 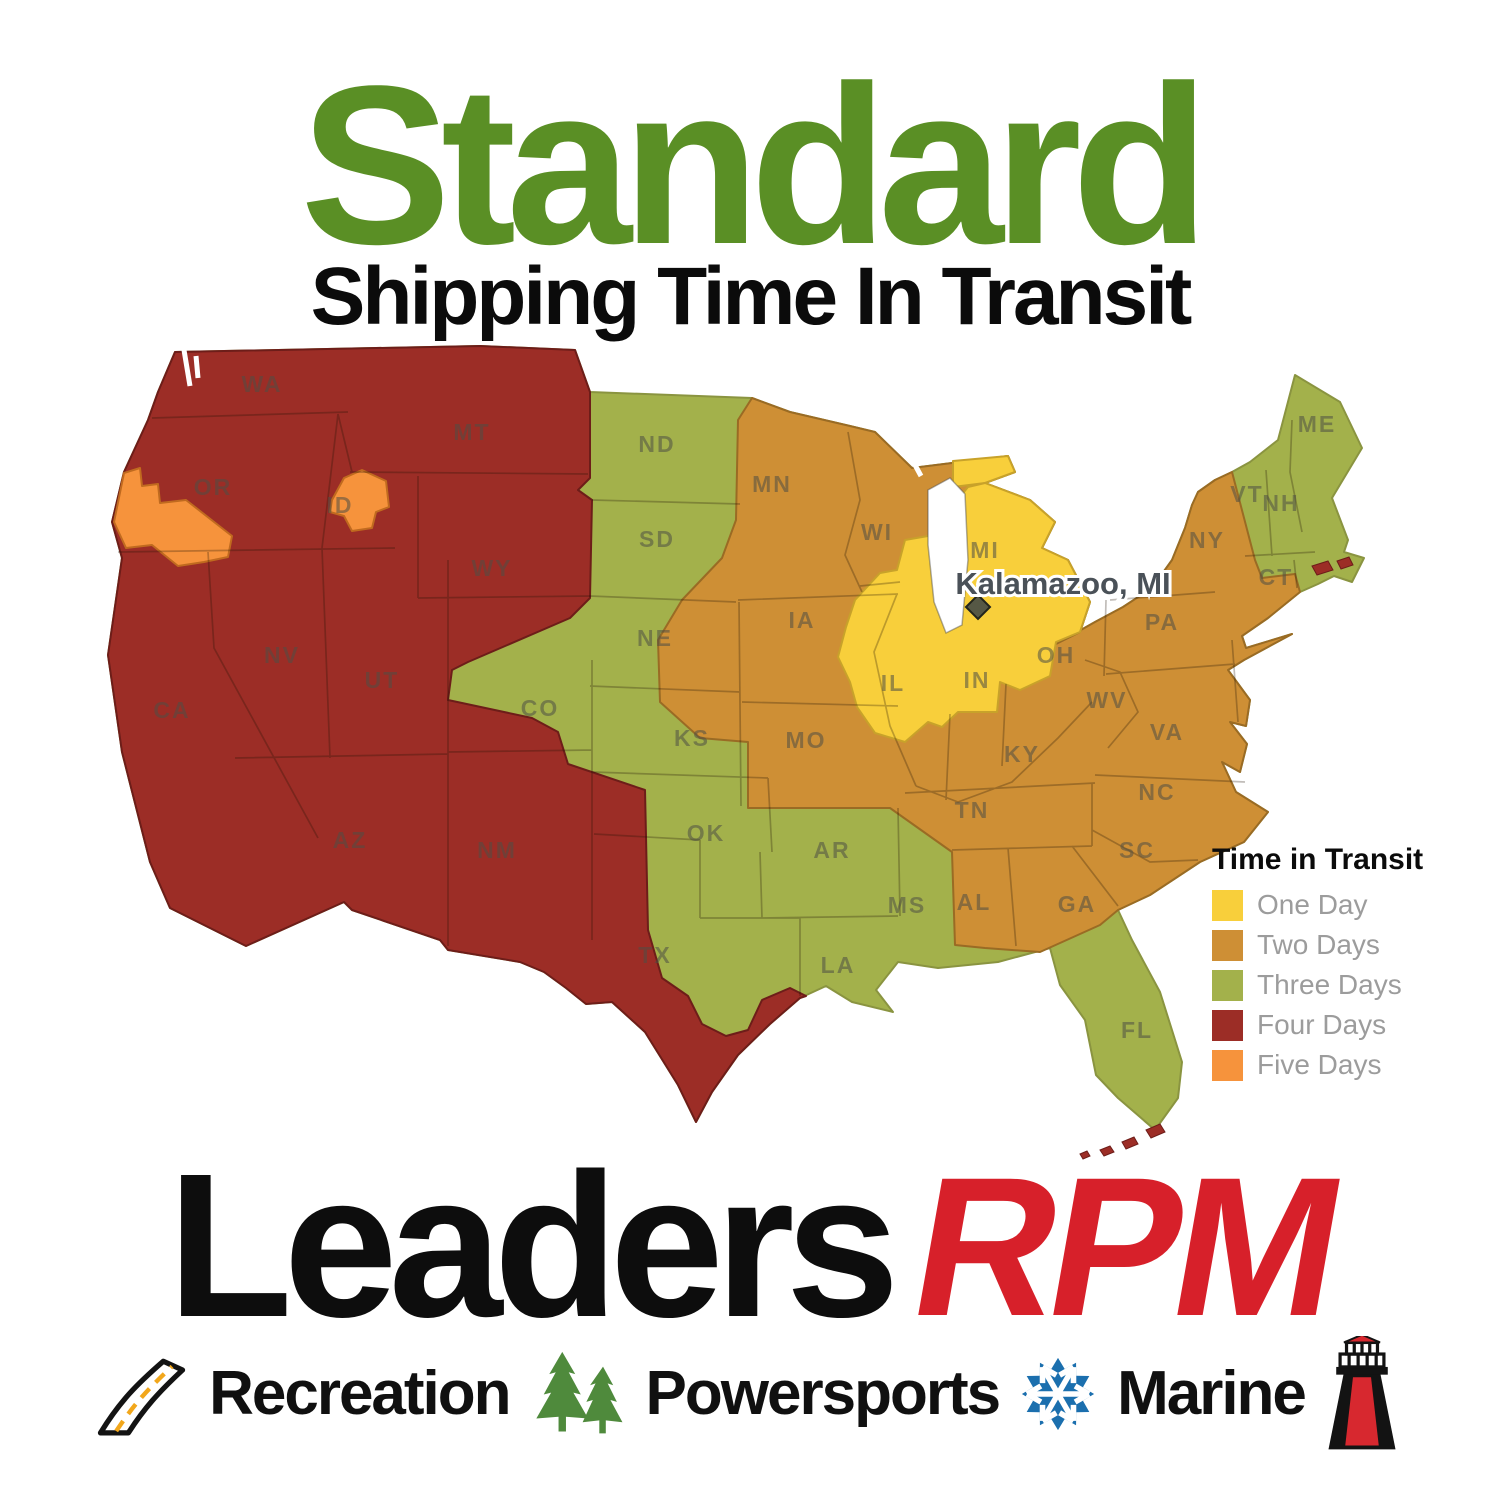 I want to click on state-label-mn: MN, so click(x=772, y=484).